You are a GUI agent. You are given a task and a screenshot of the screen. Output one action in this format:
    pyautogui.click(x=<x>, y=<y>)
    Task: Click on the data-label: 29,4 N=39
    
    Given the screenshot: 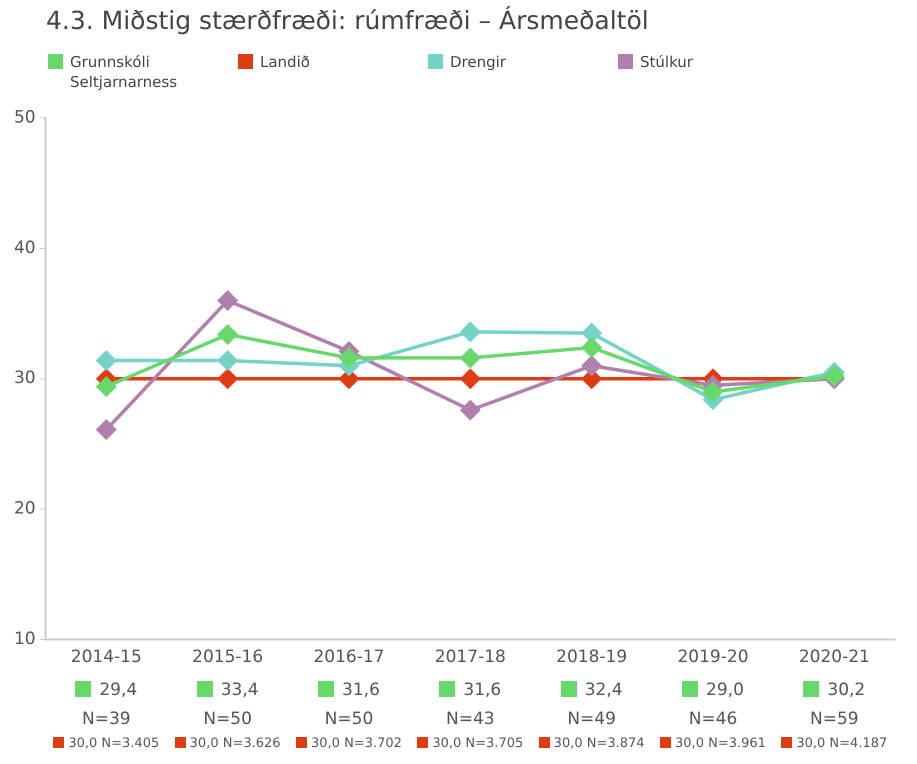 What is the action you would take?
    pyautogui.click(x=110, y=704)
    